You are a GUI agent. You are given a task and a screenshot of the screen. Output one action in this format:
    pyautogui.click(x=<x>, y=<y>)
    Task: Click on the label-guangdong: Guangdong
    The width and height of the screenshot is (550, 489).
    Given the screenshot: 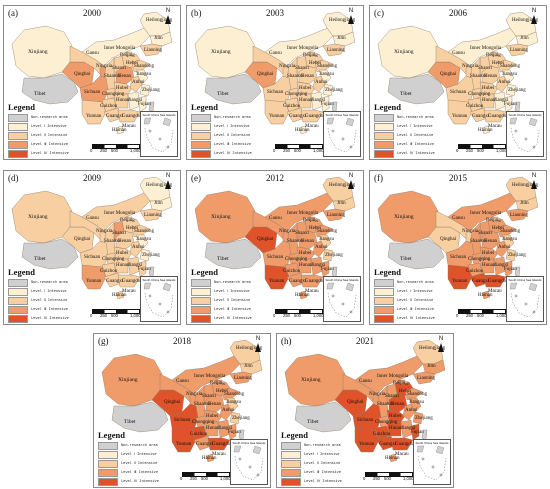 What is the action you would take?
    pyautogui.click(x=500, y=116)
    